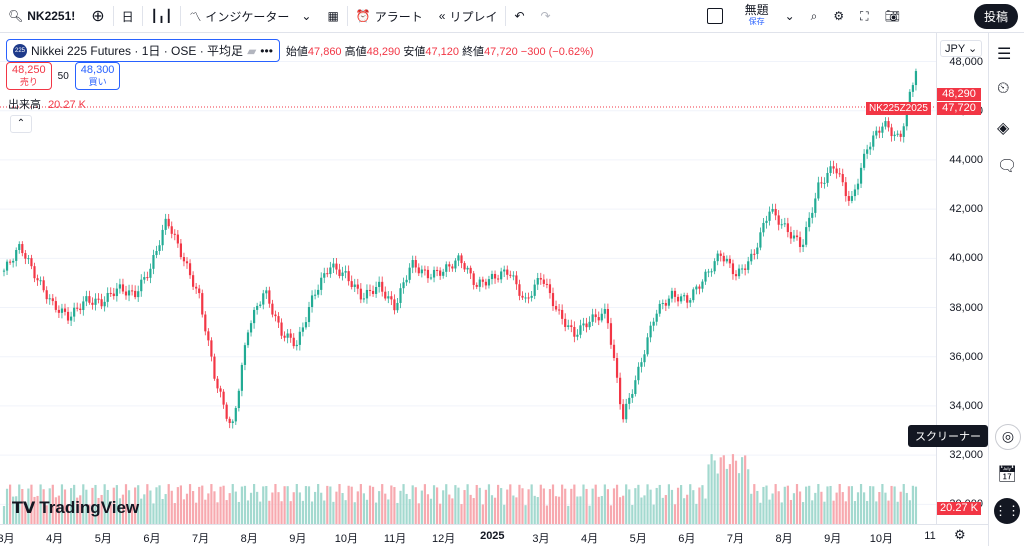 This screenshot has height=547, width=1024. Describe the element at coordinates (995, 16) in the screenshot. I see `post-button: 投稿` at that location.